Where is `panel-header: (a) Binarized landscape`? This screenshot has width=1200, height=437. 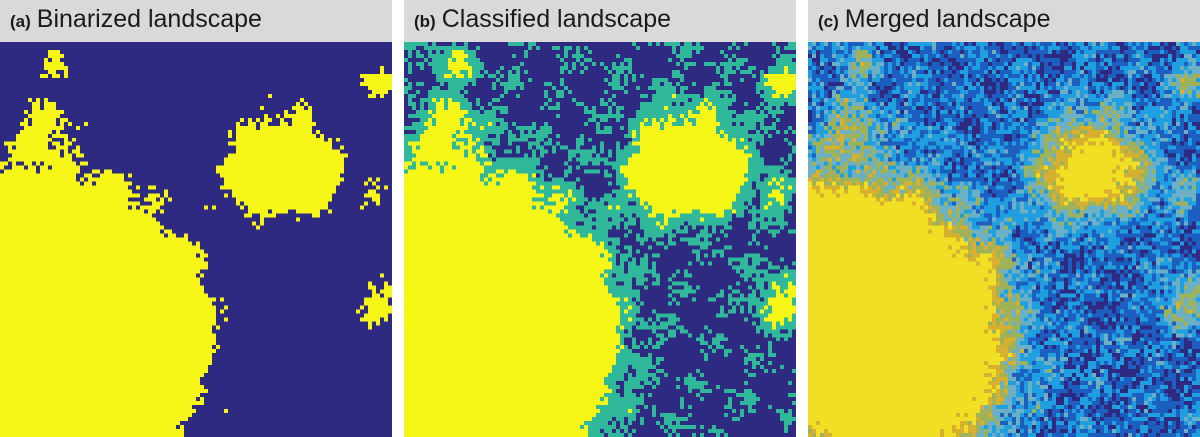
panel-header: (a) Binarized landscape is located at coordinates (196, 21).